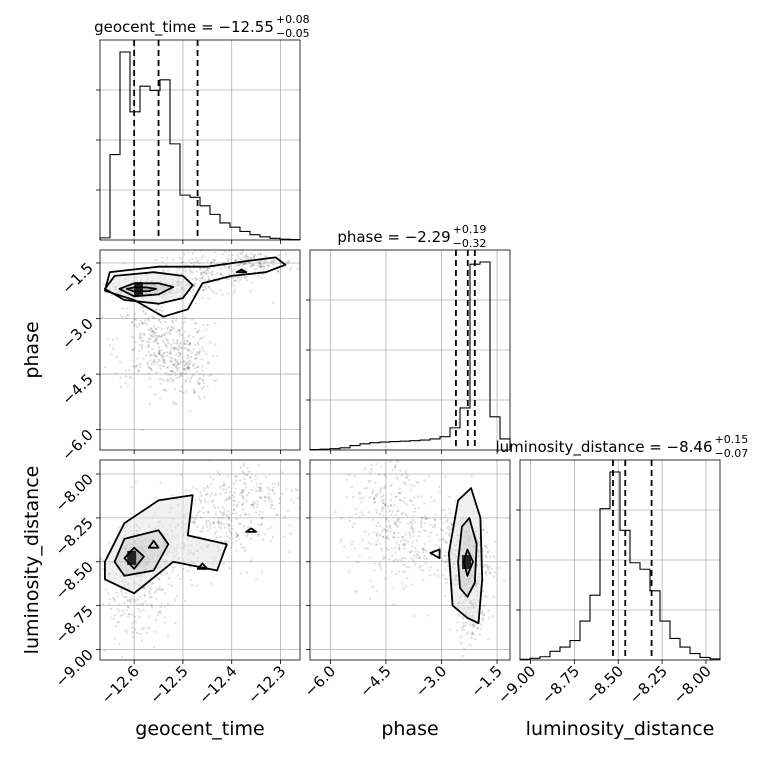  Describe the element at coordinates (200, 350) in the screenshot. I see `panel-border` at that location.